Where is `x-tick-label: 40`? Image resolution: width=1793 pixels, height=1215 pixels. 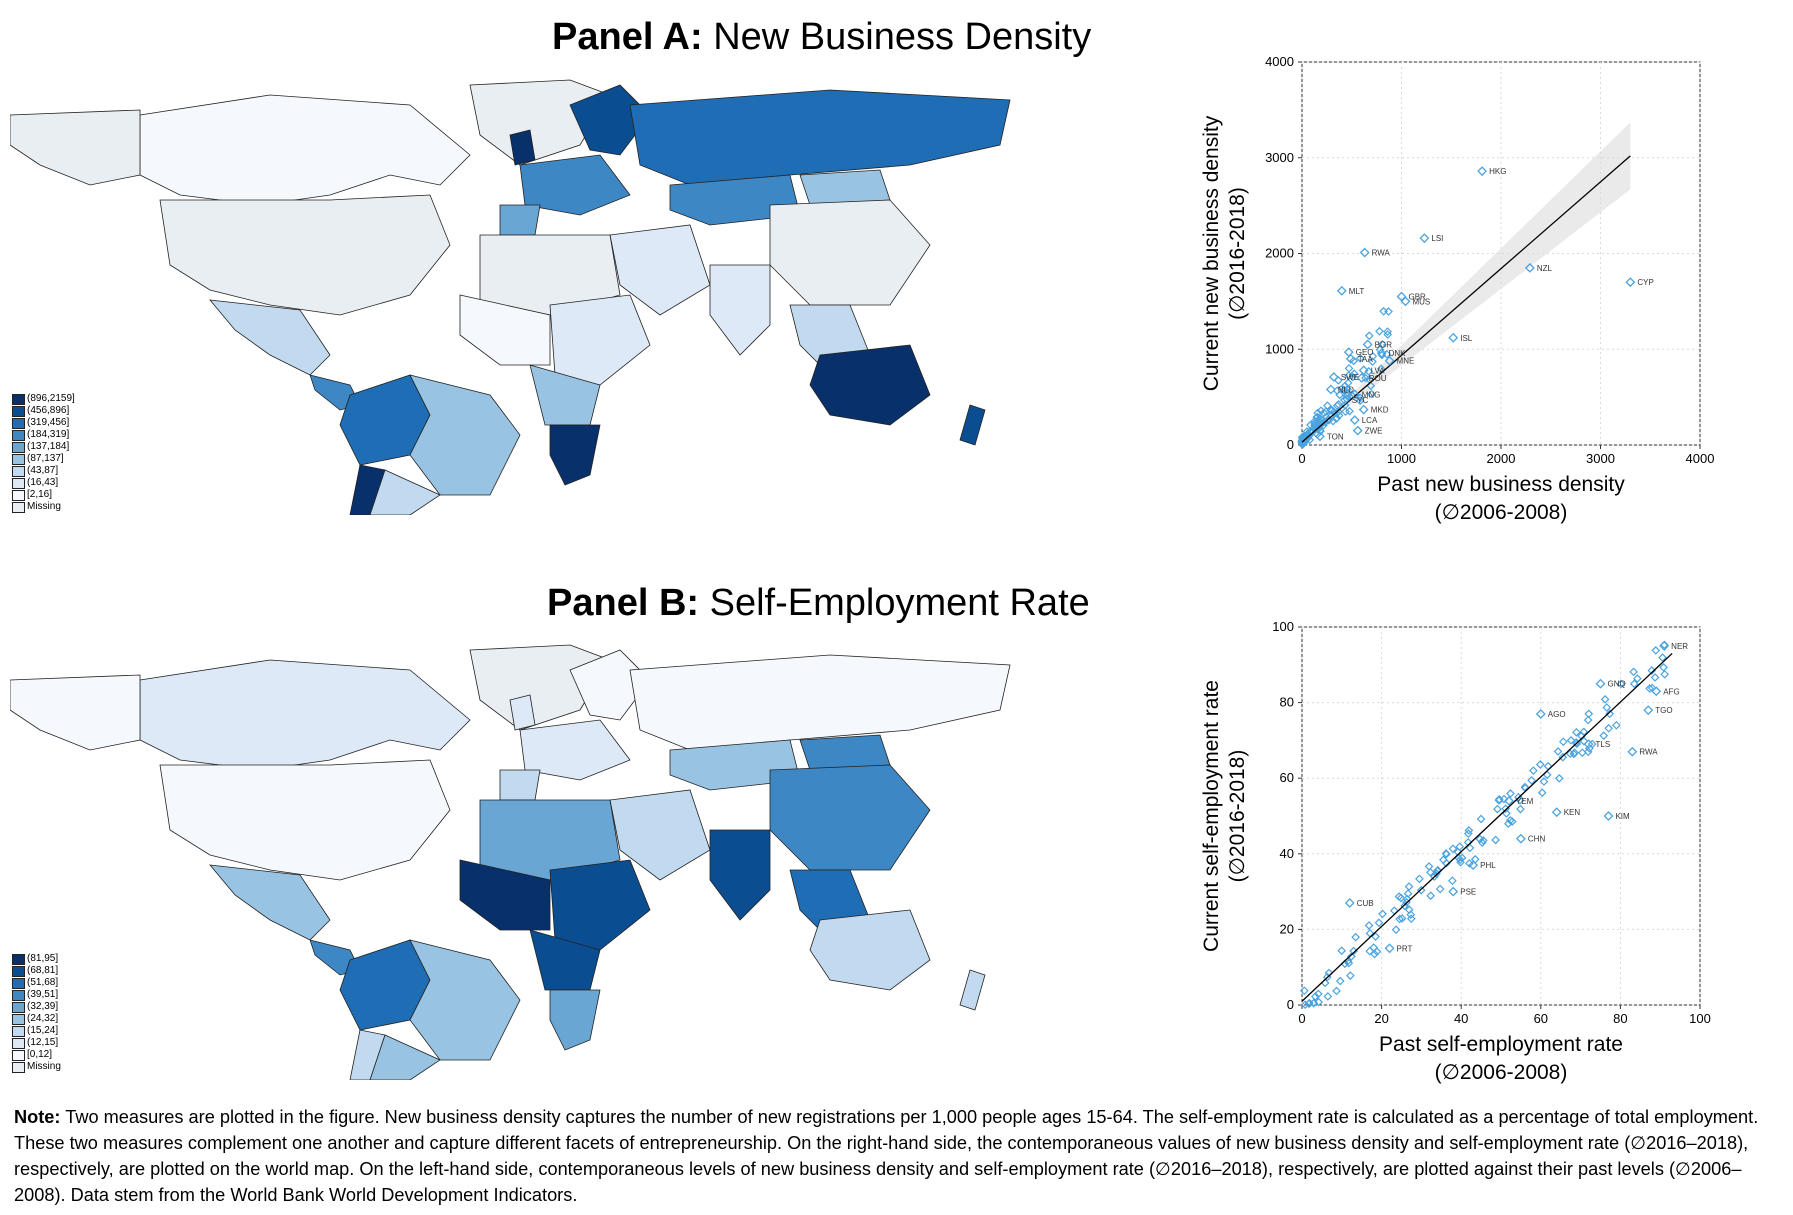 x-tick-label: 40 is located at coordinates (1461, 1018).